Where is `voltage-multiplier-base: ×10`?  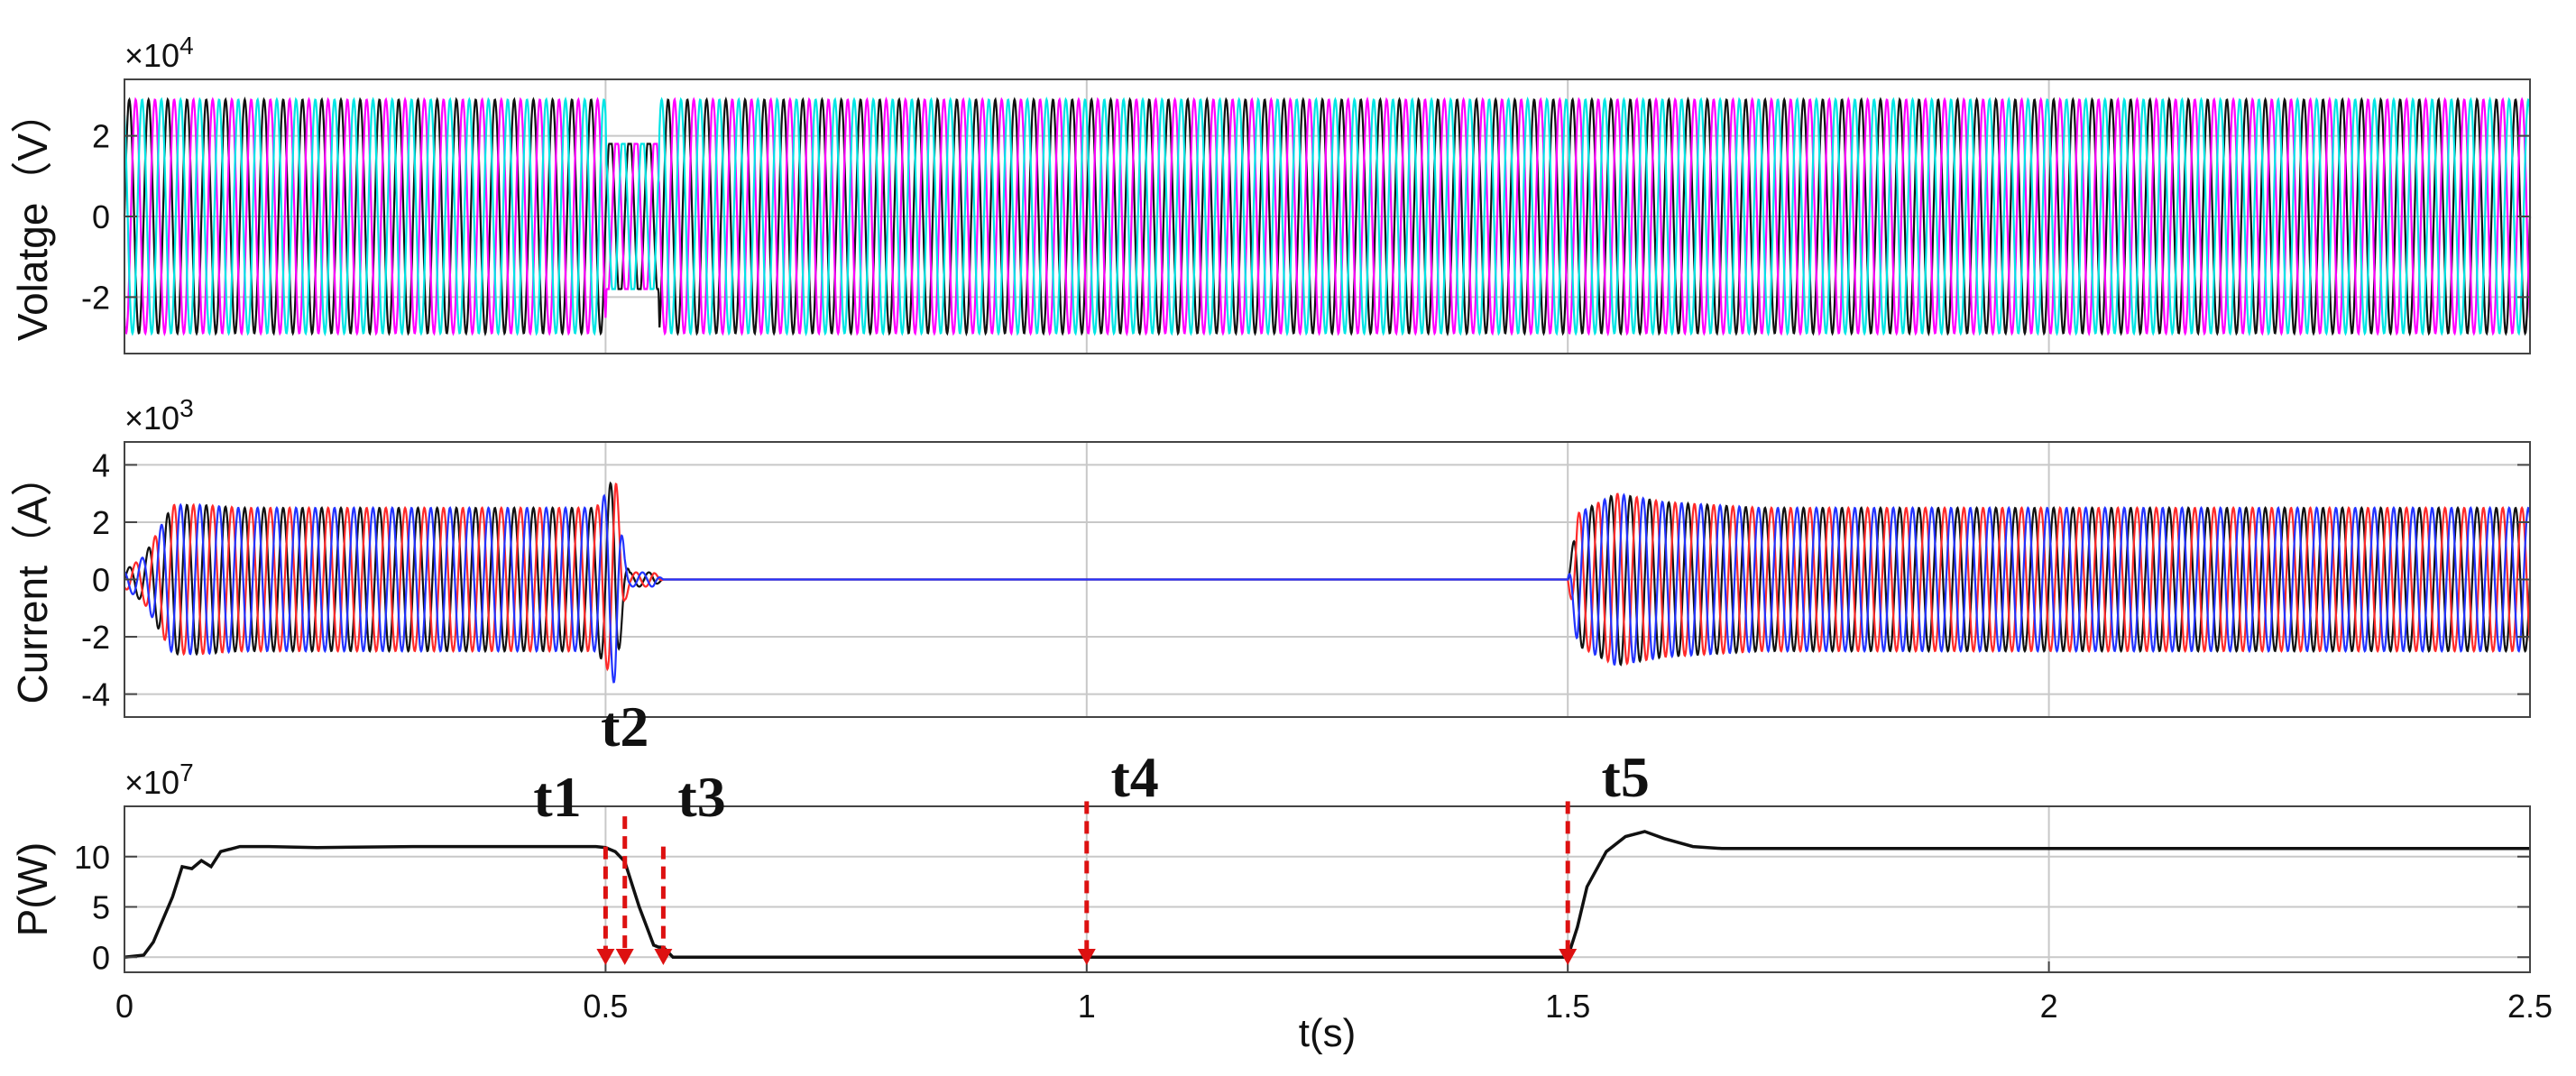
voltage-multiplier-base: ×10 is located at coordinates (152, 55).